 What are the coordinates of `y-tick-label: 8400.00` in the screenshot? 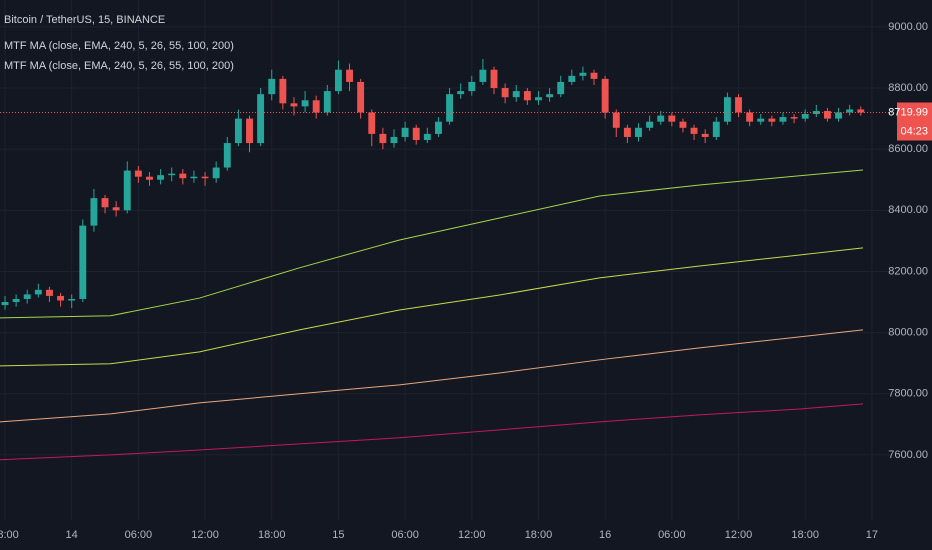 It's located at (908, 210).